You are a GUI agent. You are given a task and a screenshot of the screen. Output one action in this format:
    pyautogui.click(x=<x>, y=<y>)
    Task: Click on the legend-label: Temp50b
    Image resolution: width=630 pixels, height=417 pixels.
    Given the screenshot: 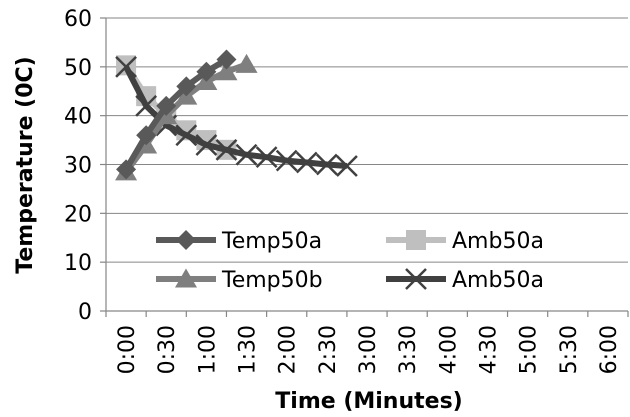 What is the action you would take?
    pyautogui.click(x=272, y=280)
    